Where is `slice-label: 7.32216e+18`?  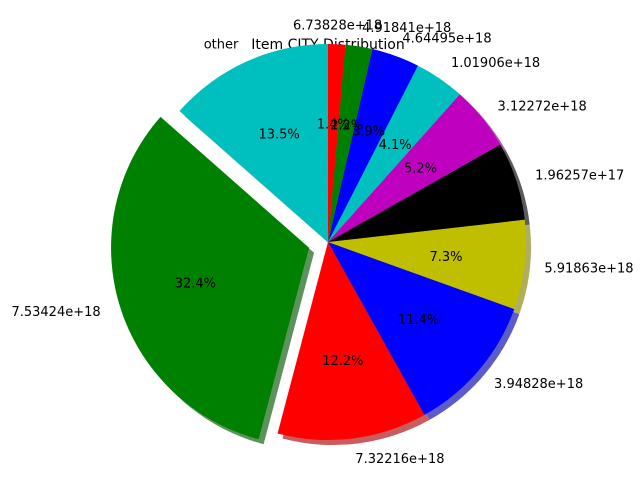
slice-label: 7.32216e+18 is located at coordinates (399, 459).